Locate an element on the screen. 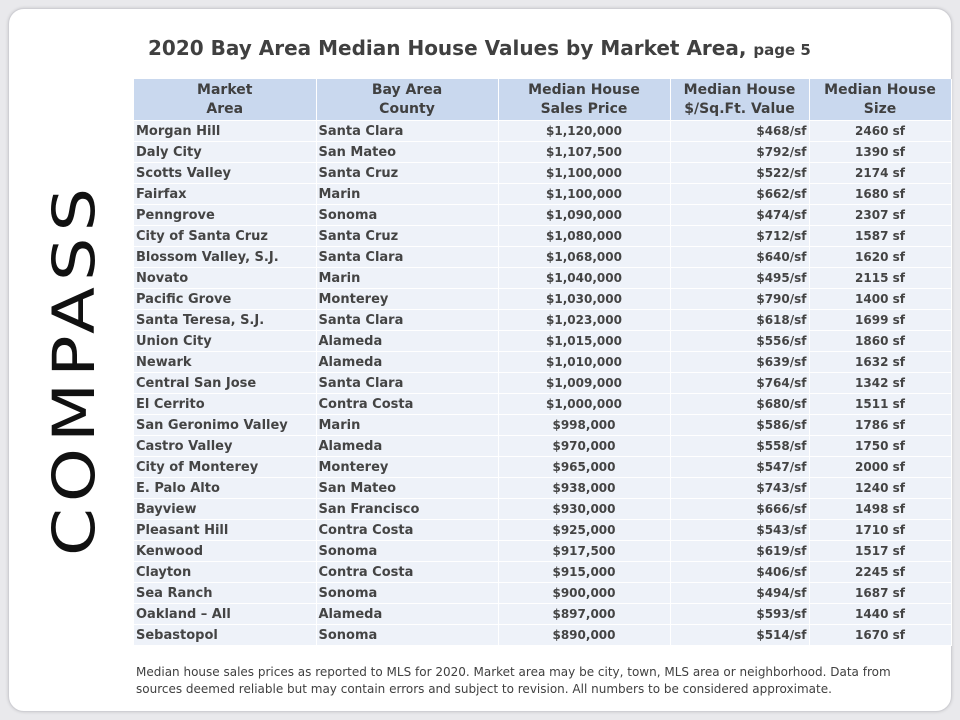  size-cell: 1620 sf is located at coordinates (880, 257).